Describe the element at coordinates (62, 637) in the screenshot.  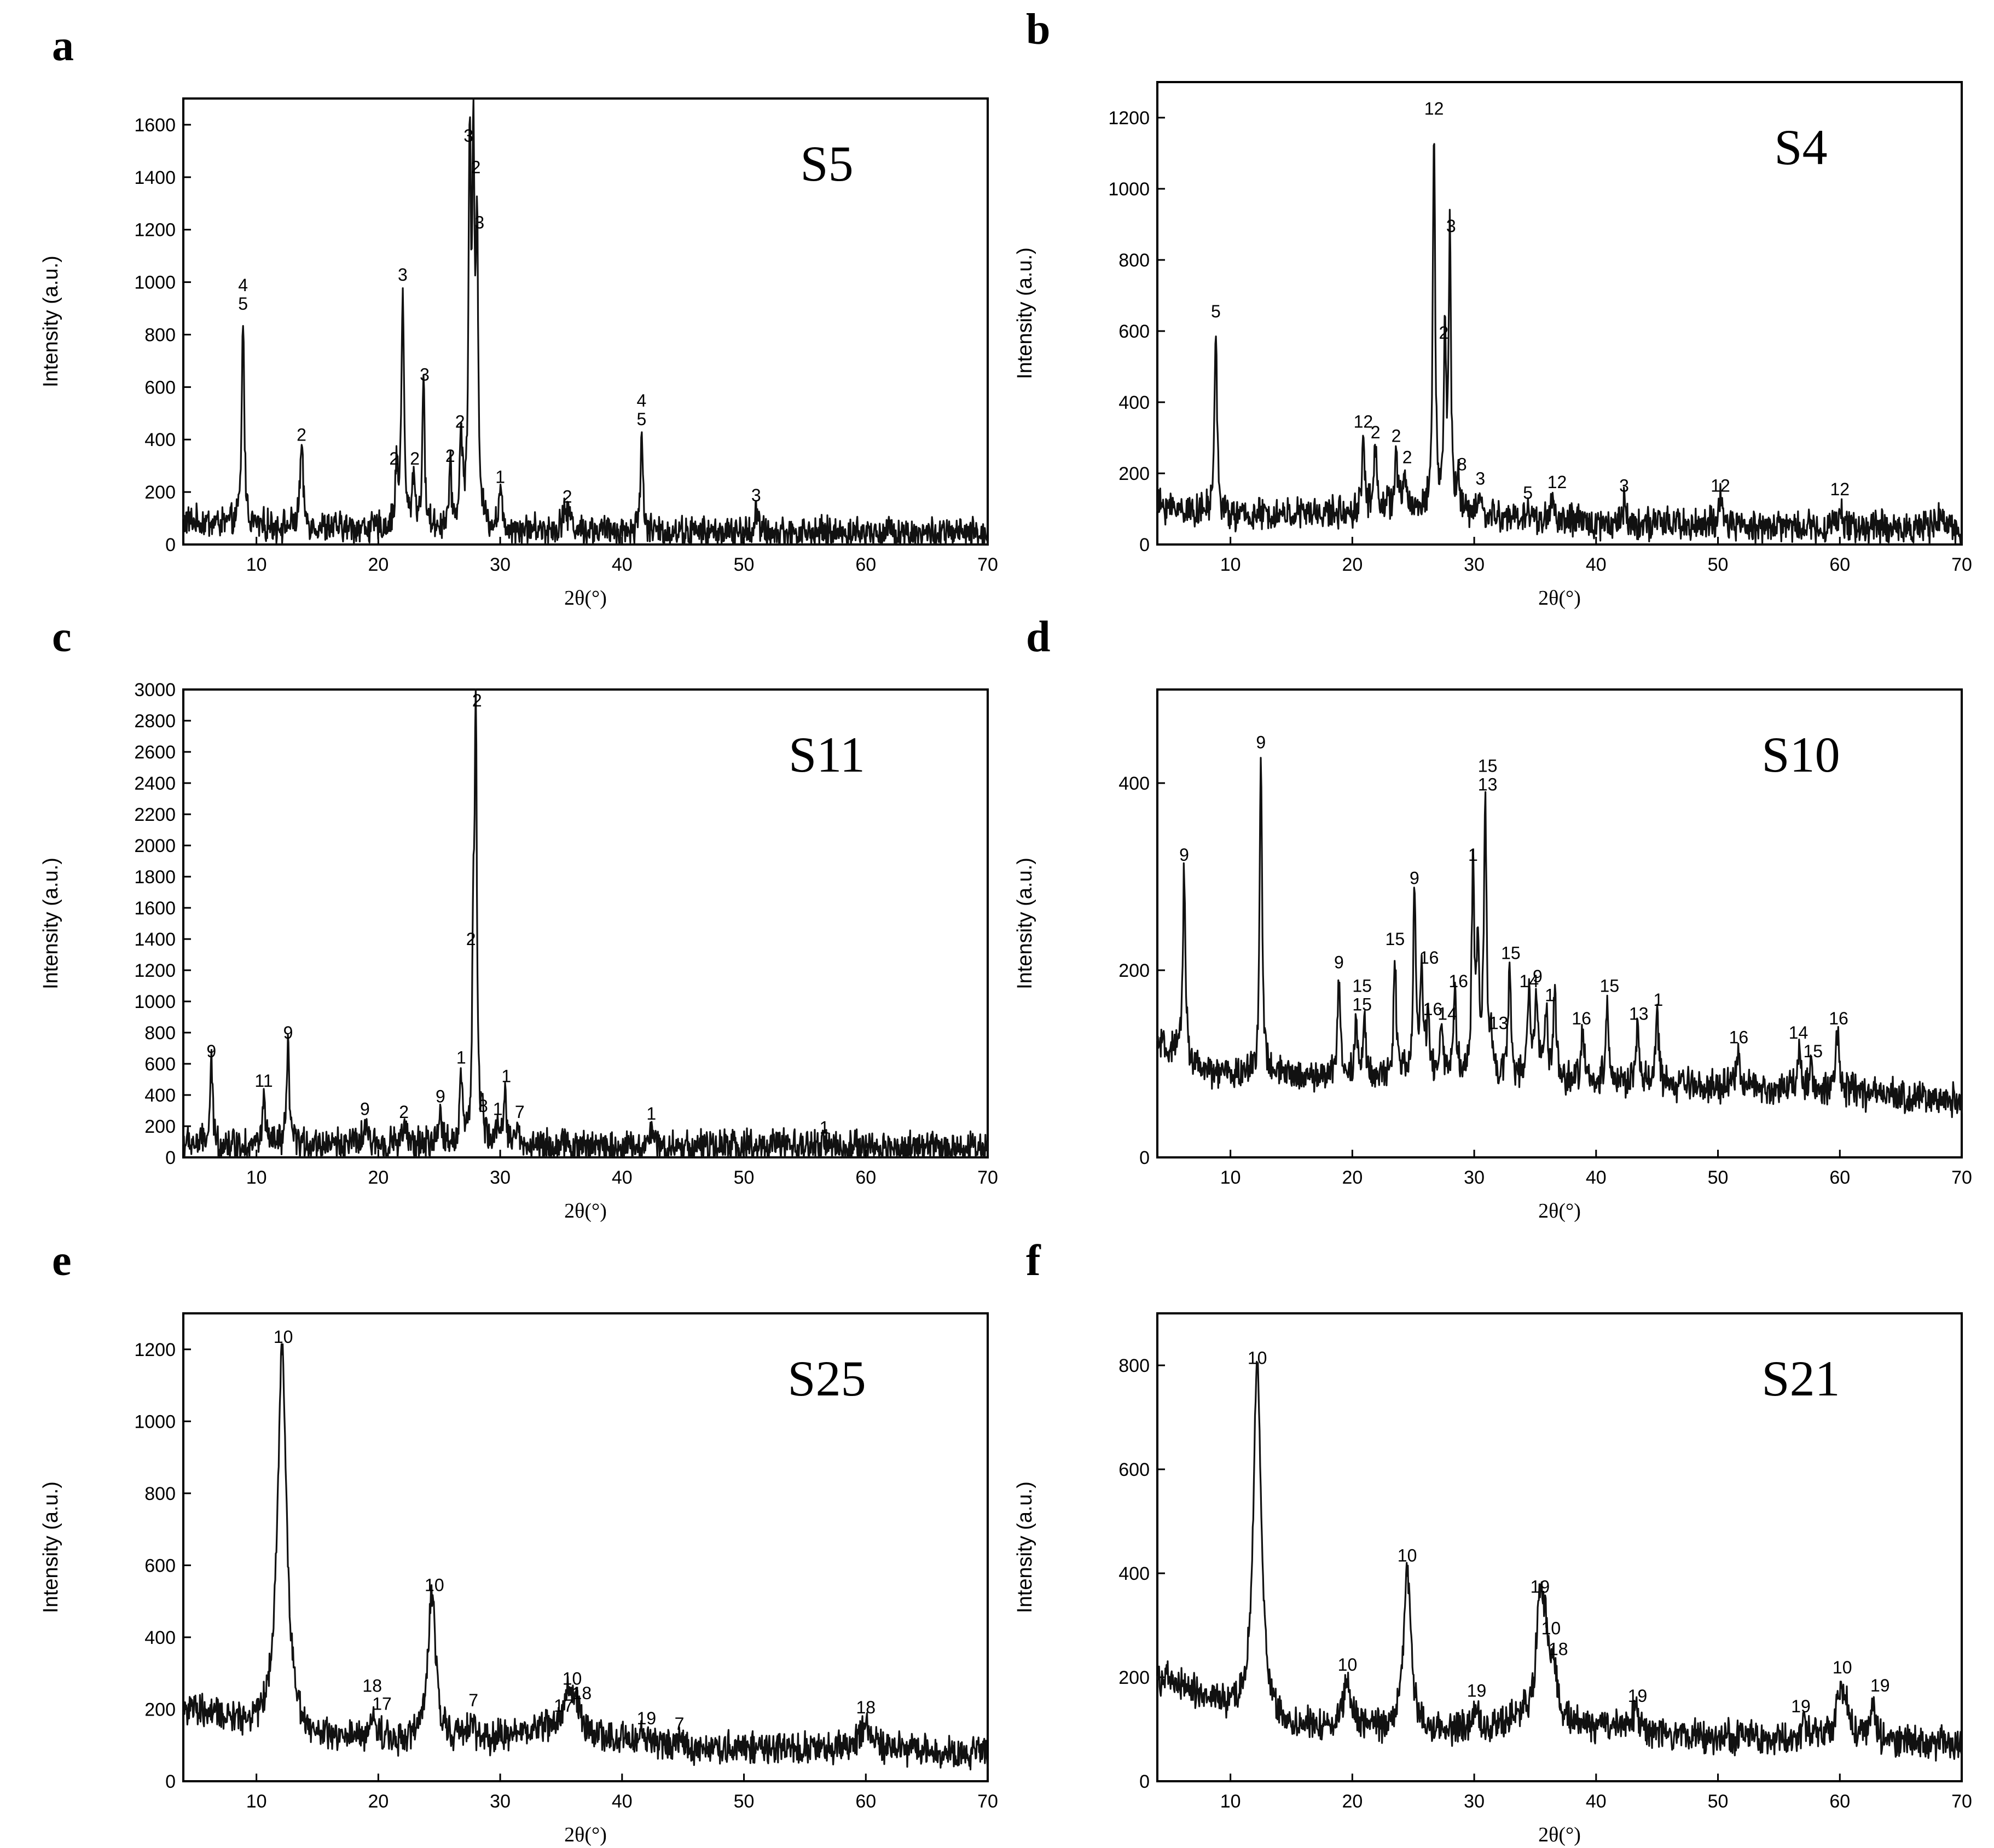
I see `panel-letter: c` at that location.